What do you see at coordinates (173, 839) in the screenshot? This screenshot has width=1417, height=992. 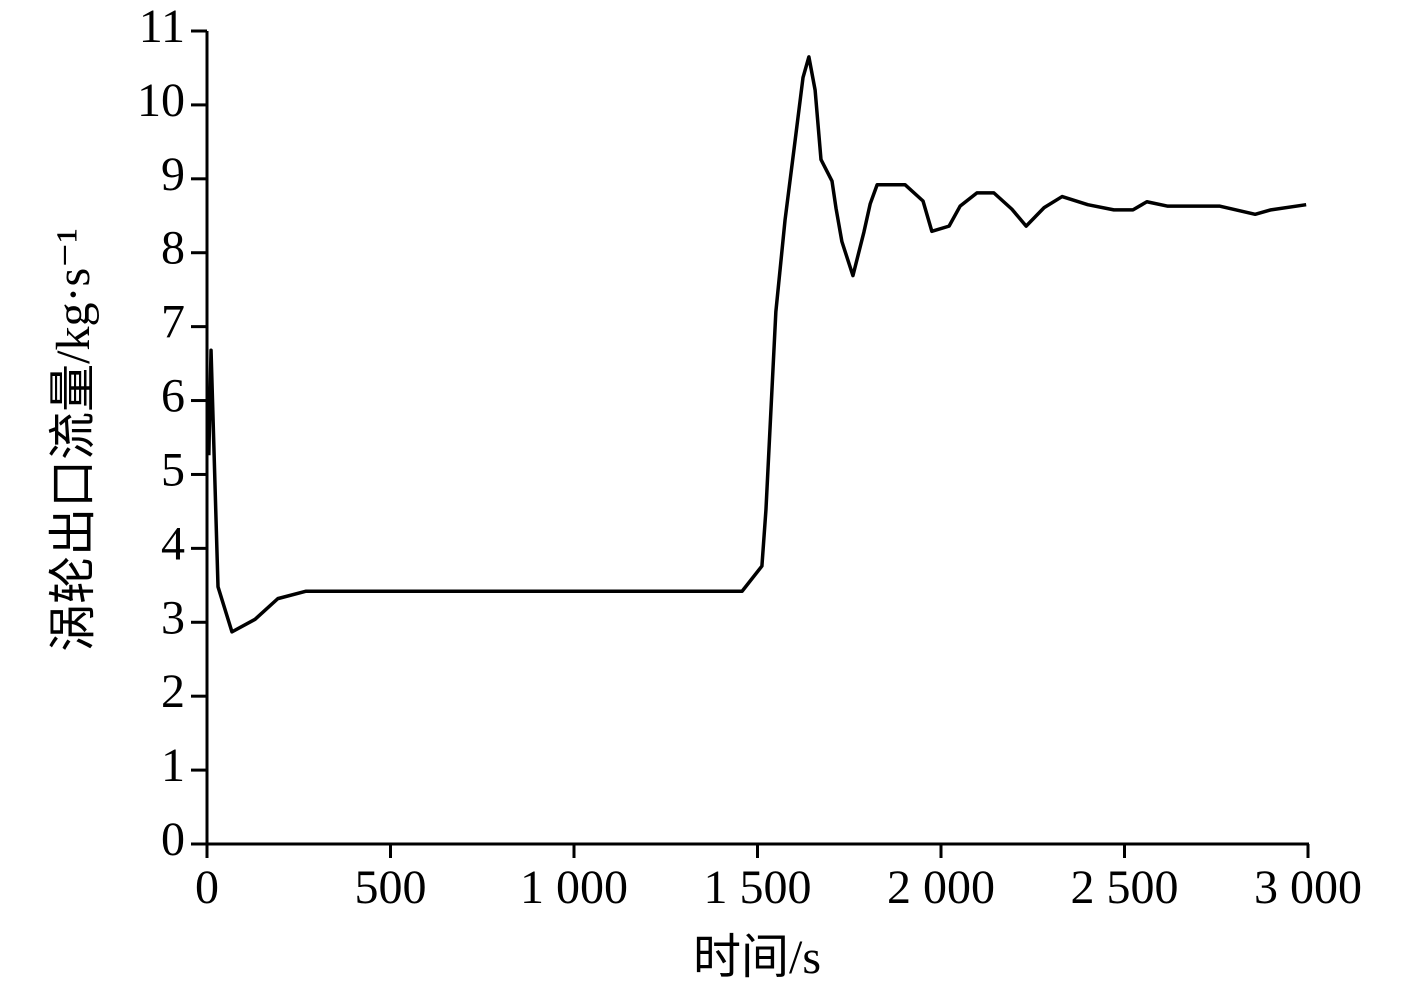 I see `y-tick-label: 0` at bounding box center [173, 839].